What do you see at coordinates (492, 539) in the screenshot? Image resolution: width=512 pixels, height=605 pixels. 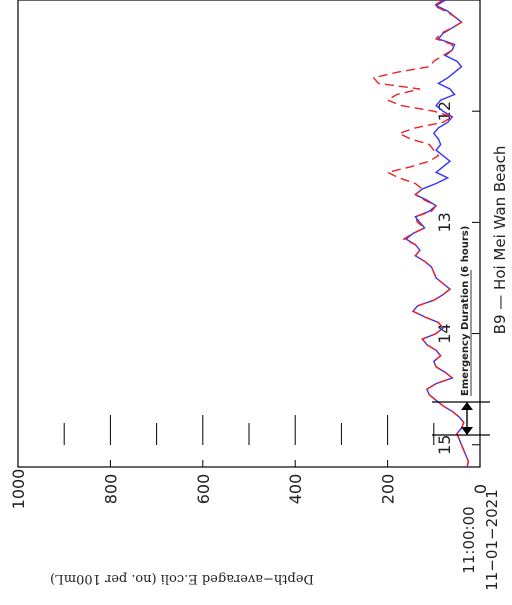 I see `x-start-date: 11−01−2021` at bounding box center [492, 539].